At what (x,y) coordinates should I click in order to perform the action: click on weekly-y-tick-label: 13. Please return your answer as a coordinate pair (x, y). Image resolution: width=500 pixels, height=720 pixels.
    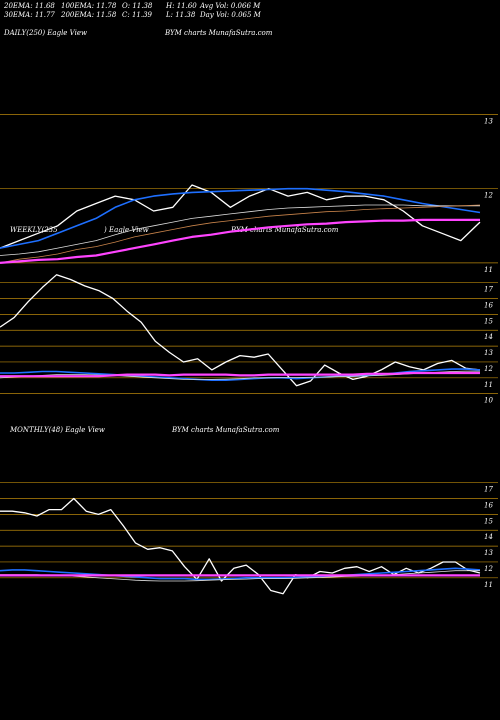
    Looking at the image, I should click on (488, 353).